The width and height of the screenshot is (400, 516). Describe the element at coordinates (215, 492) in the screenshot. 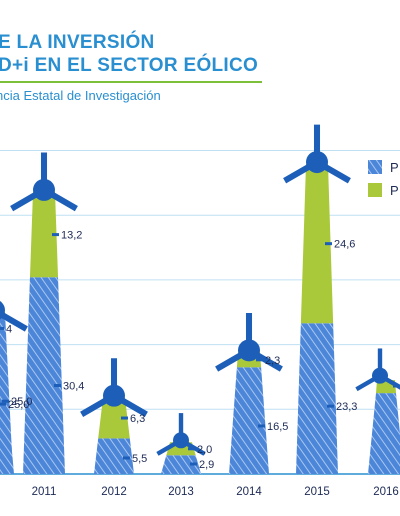

I see `x-axis: 2011 2012 2013 2014 2015 2016` at that location.